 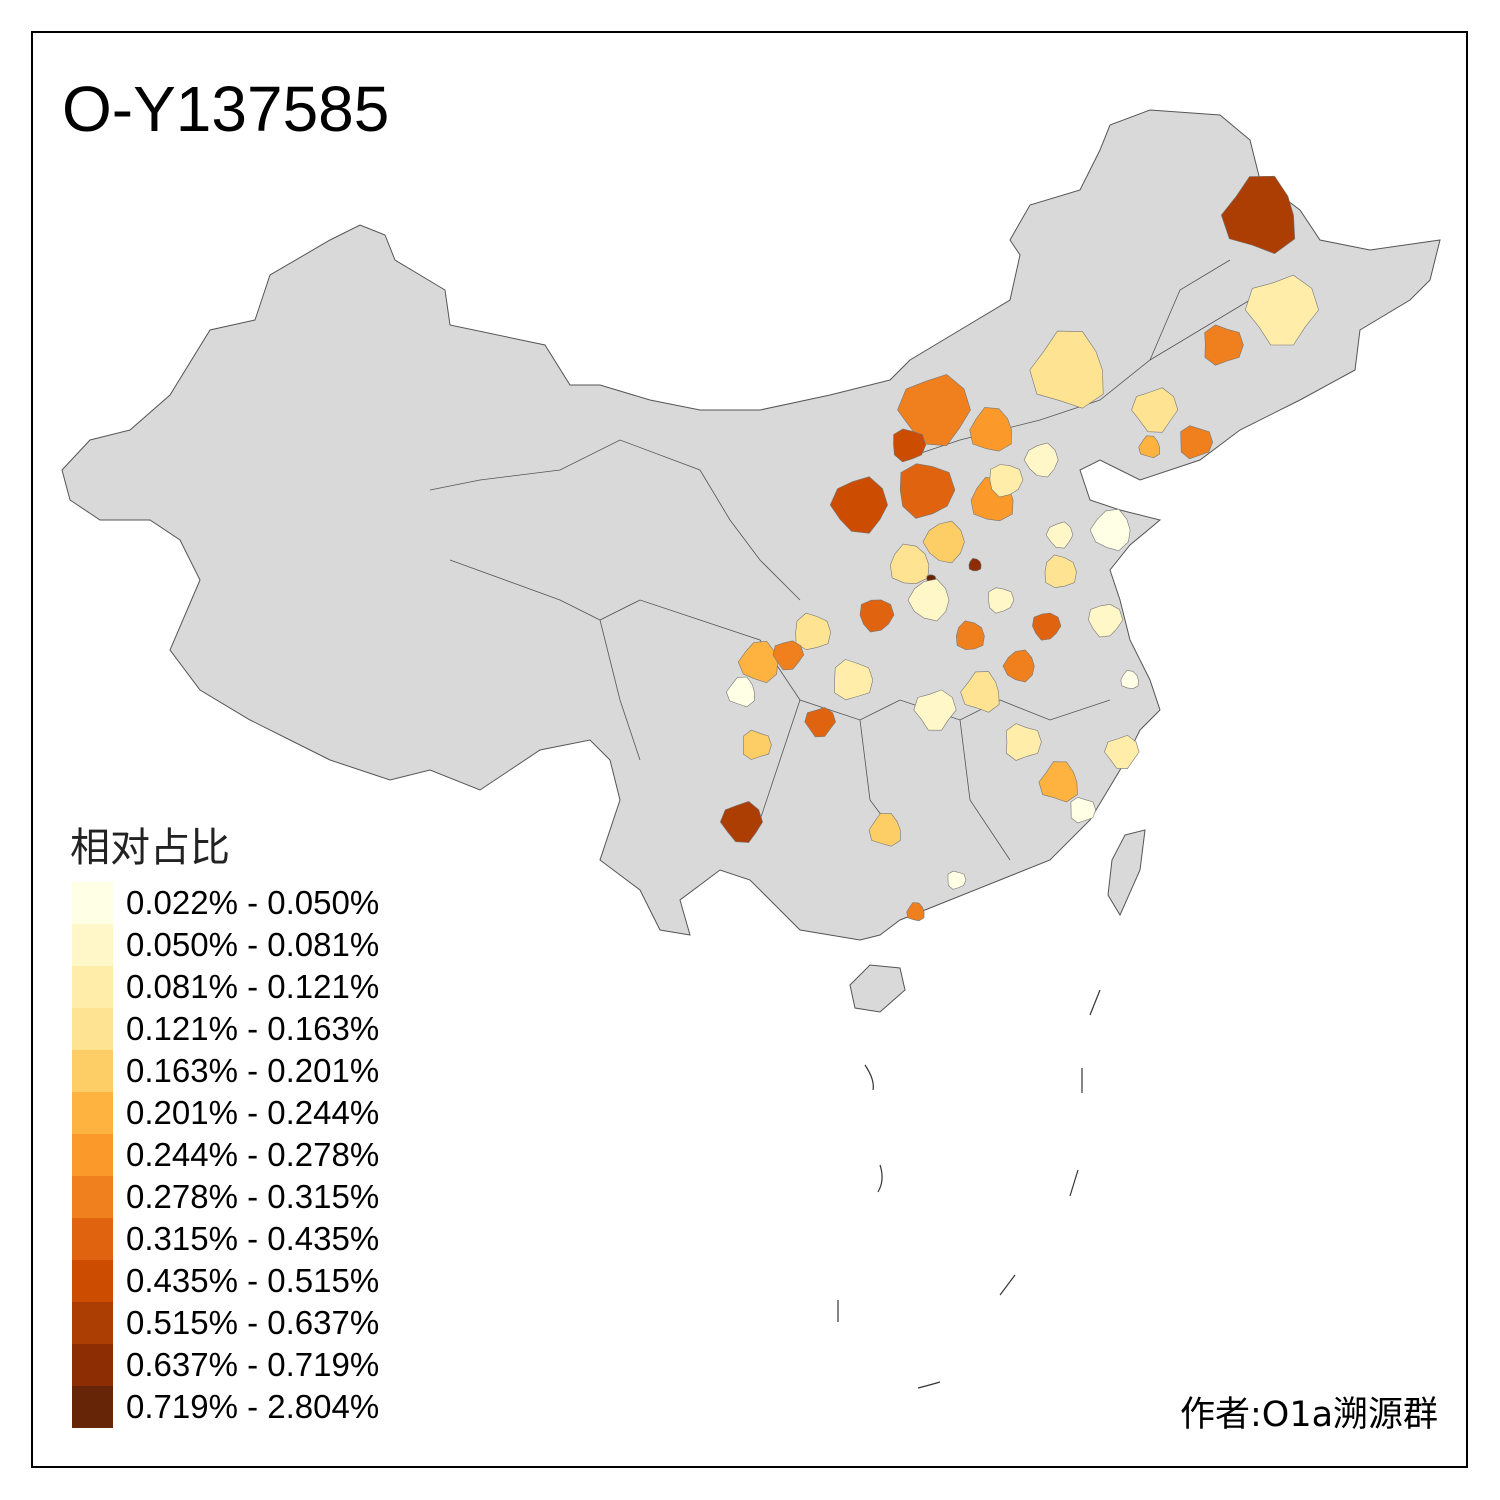 I want to click on legend-item: 0.201% - 0.244%, so click(x=225, y=1113).